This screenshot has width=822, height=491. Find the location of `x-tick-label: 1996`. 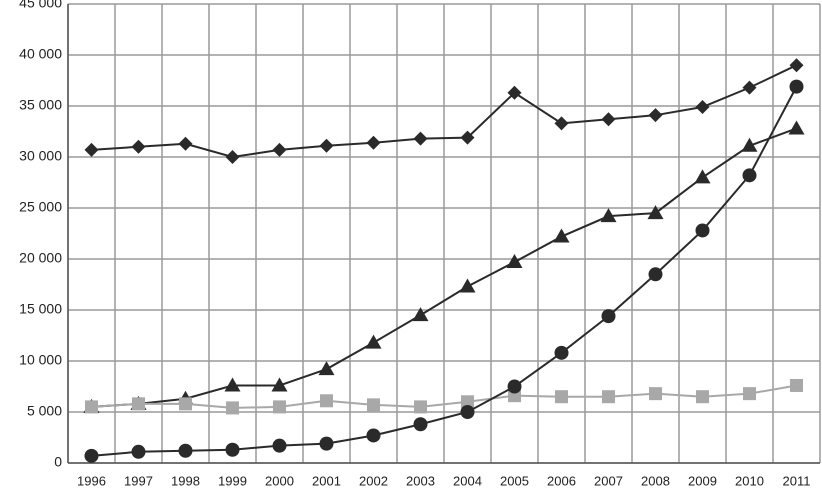

x-tick-label: 1996 is located at coordinates (91, 480).